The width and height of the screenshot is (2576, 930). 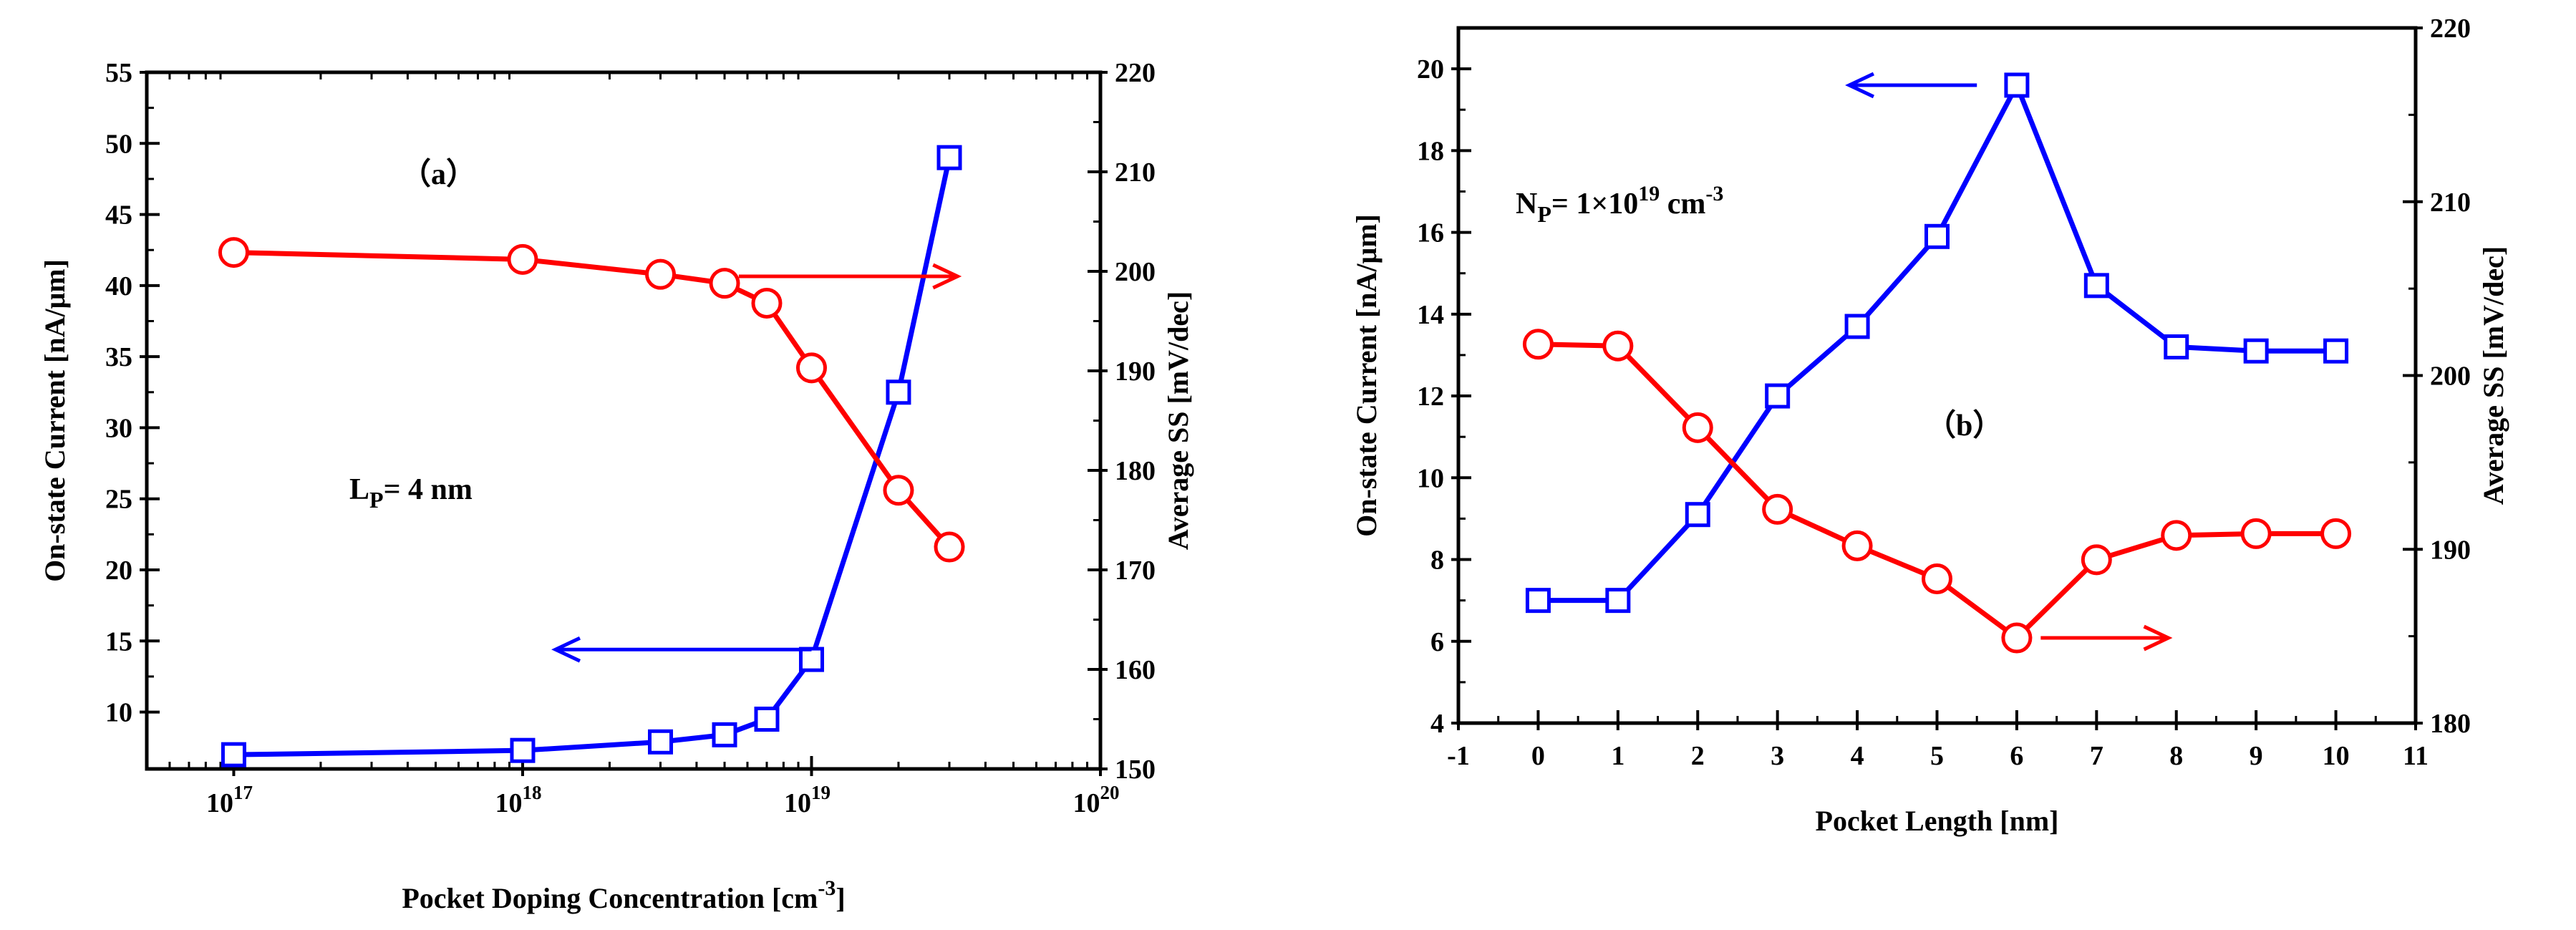 What do you see at coordinates (119, 144) in the screenshot?
I see `left-tick-label: 50` at bounding box center [119, 144].